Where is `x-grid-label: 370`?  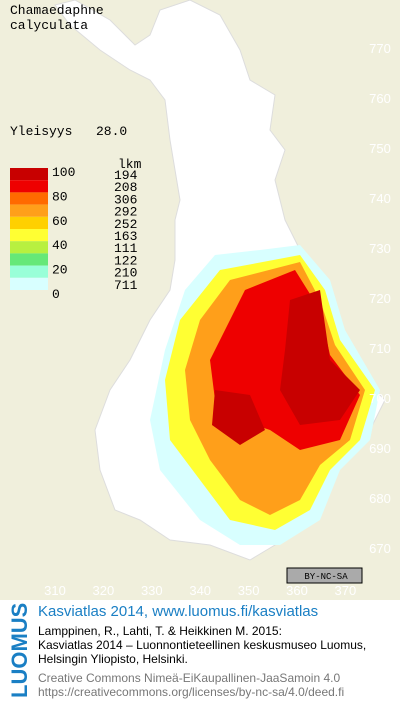 x-grid-label: 370 is located at coordinates (346, 590).